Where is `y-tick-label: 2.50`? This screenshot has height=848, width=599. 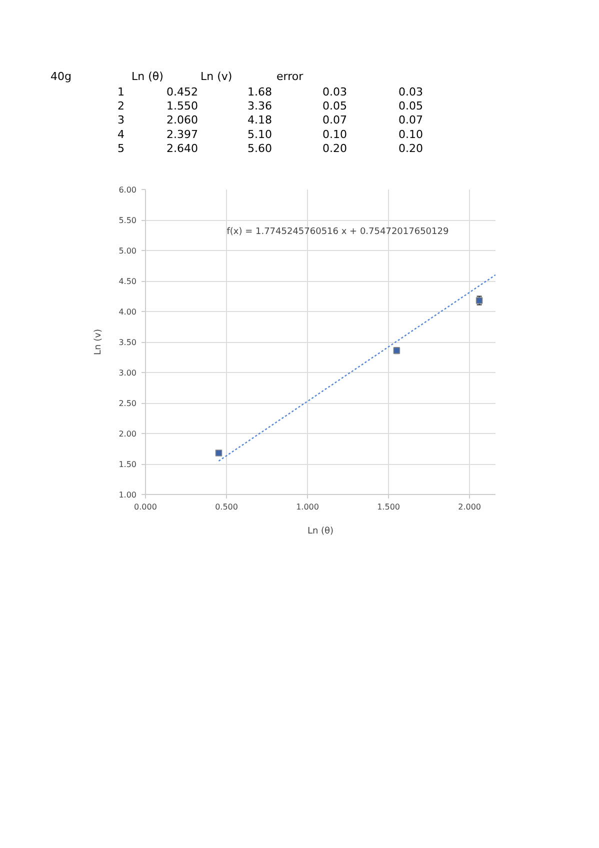
y-tick-label: 2.50 is located at coordinates (127, 403).